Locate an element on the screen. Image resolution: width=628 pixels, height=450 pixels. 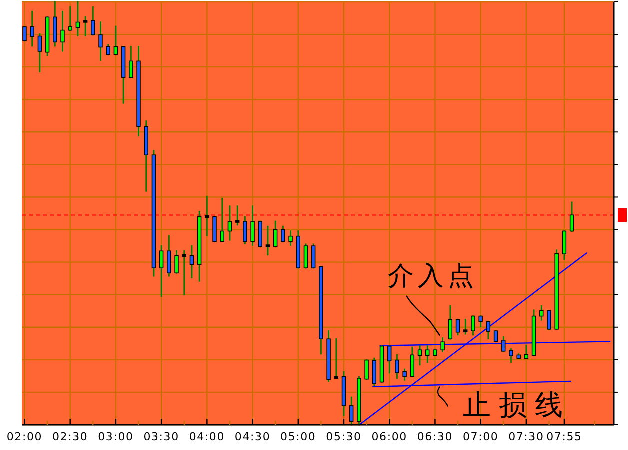
x-tick-label: 02:00 is located at coordinates (24, 437).